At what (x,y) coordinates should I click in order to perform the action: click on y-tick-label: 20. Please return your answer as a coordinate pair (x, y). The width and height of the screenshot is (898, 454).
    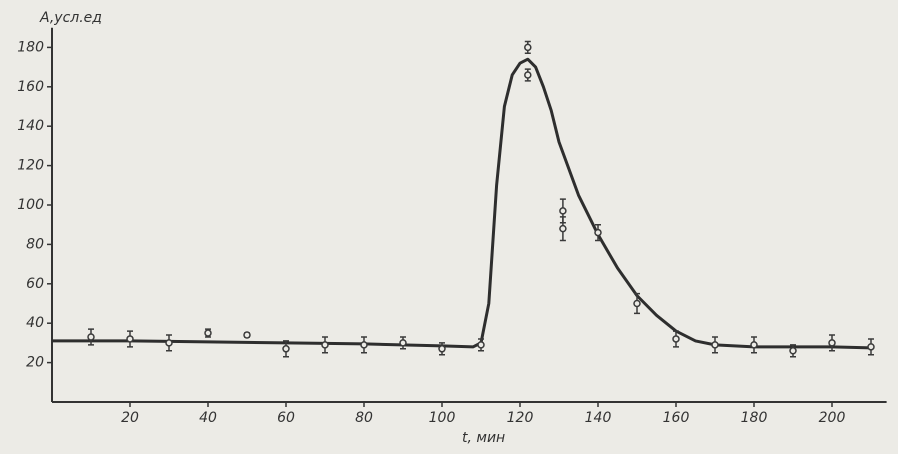
    Looking at the image, I should click on (35, 363).